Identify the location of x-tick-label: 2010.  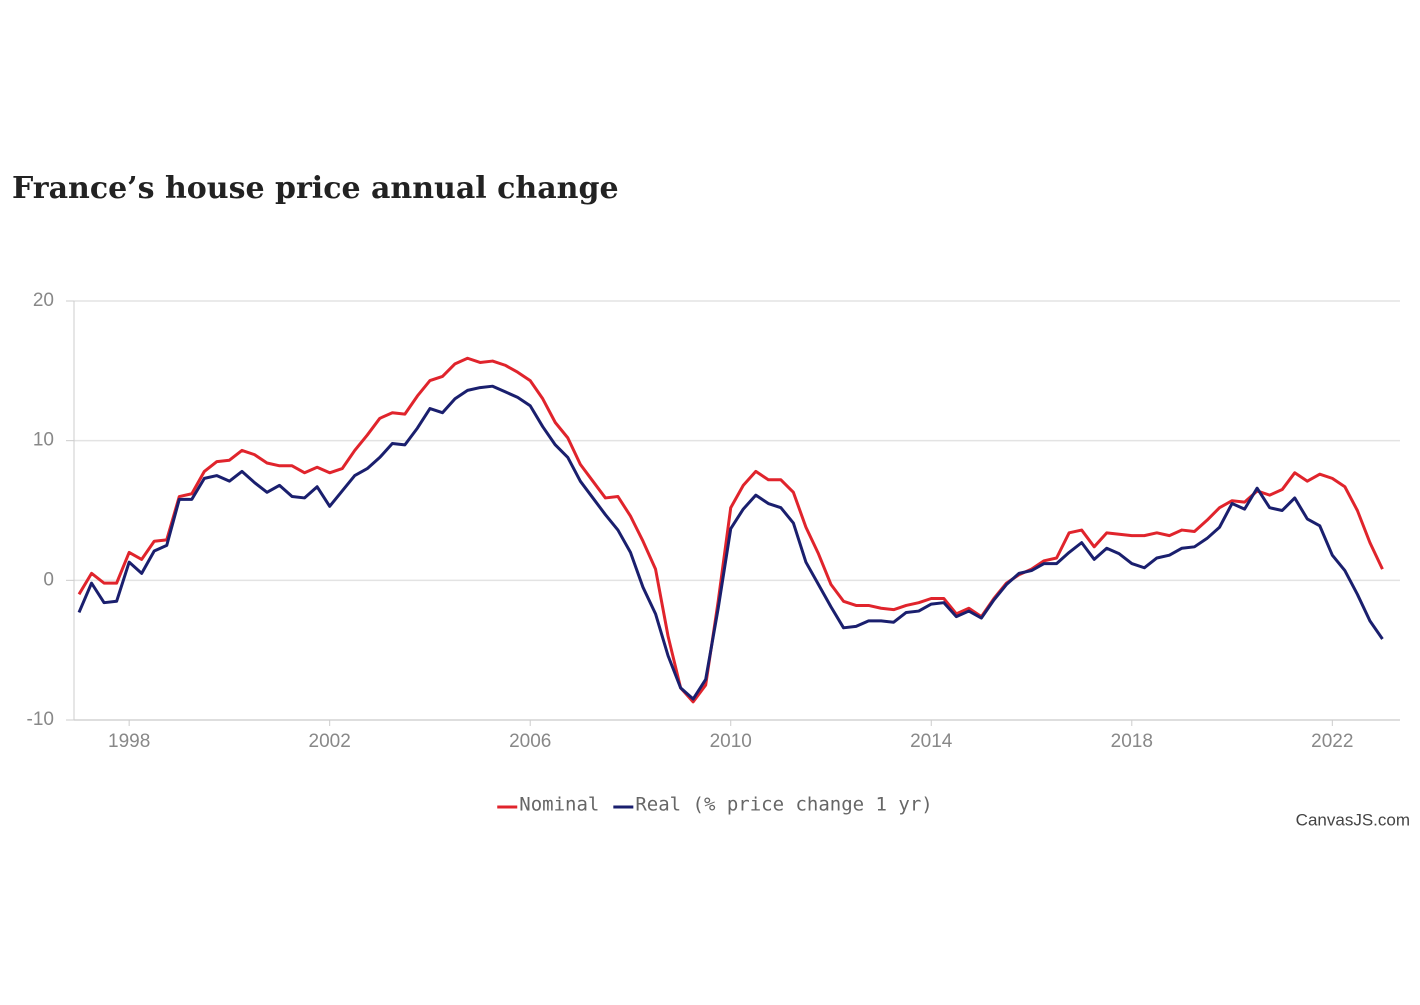
(731, 741).